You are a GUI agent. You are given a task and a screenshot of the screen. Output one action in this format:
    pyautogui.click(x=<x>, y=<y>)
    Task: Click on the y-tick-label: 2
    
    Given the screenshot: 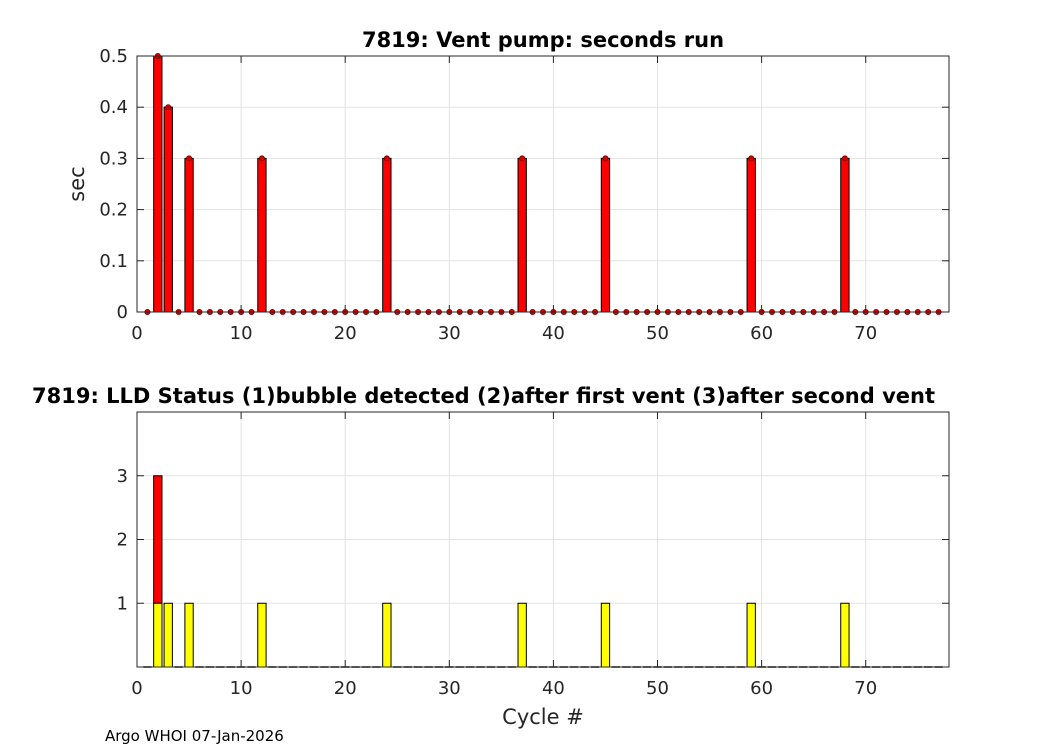 What is the action you would take?
    pyautogui.click(x=122, y=540)
    